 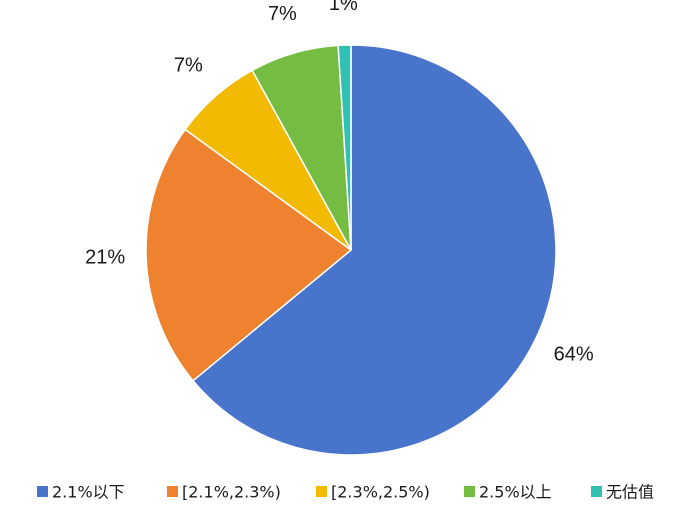 What do you see at coordinates (282, 14) in the screenshot?
I see `data-label-4: 7%` at bounding box center [282, 14].